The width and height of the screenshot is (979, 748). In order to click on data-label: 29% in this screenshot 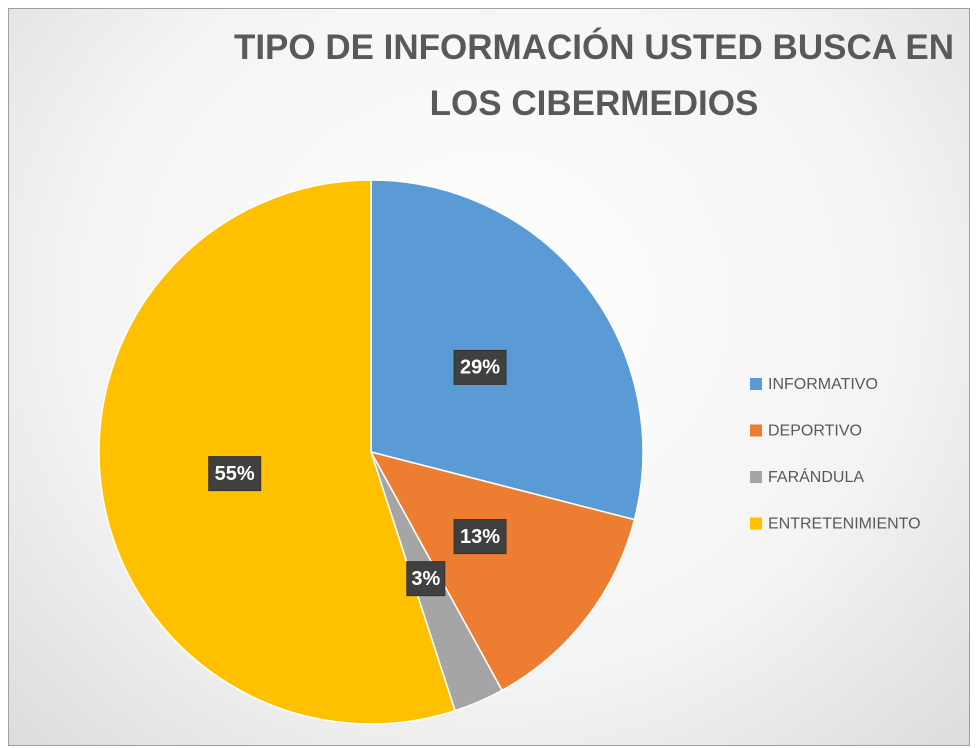, I will do `click(480, 368)`.